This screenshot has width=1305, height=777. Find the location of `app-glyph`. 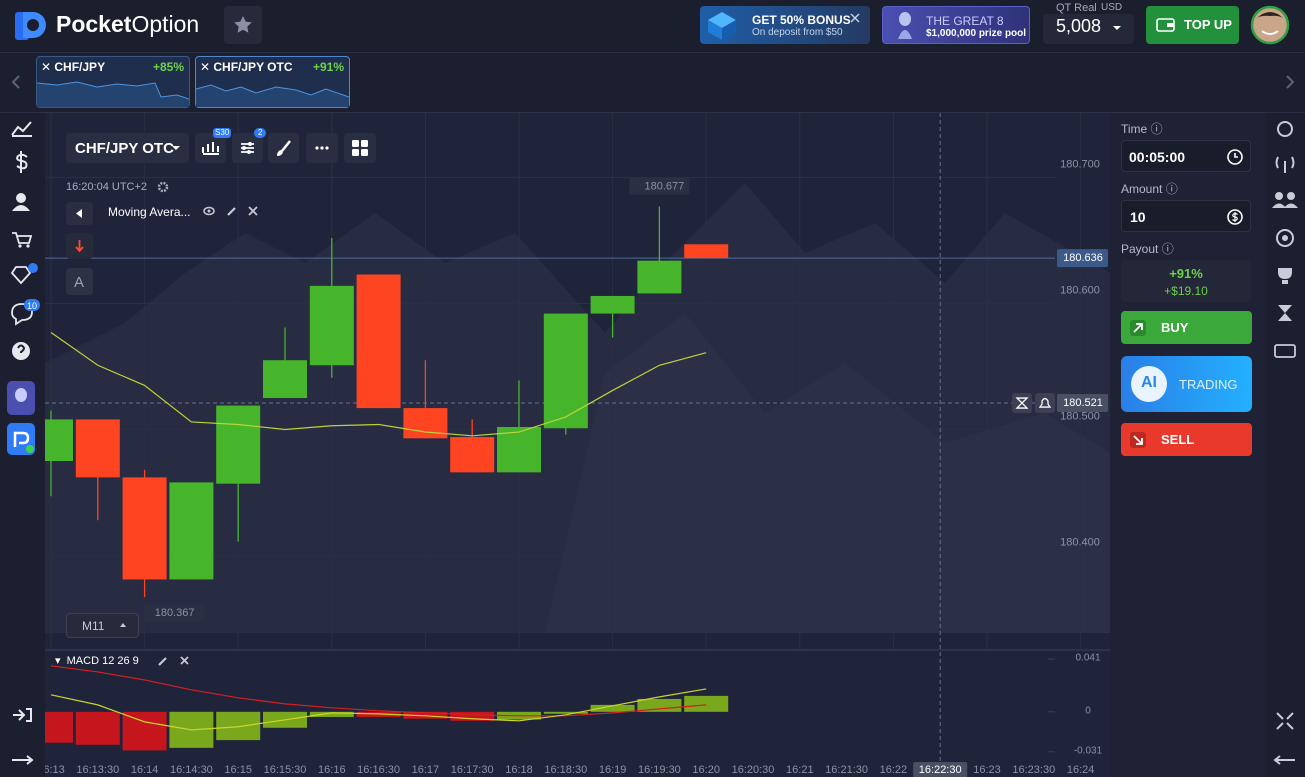

app-glyph is located at coordinates (21, 439).